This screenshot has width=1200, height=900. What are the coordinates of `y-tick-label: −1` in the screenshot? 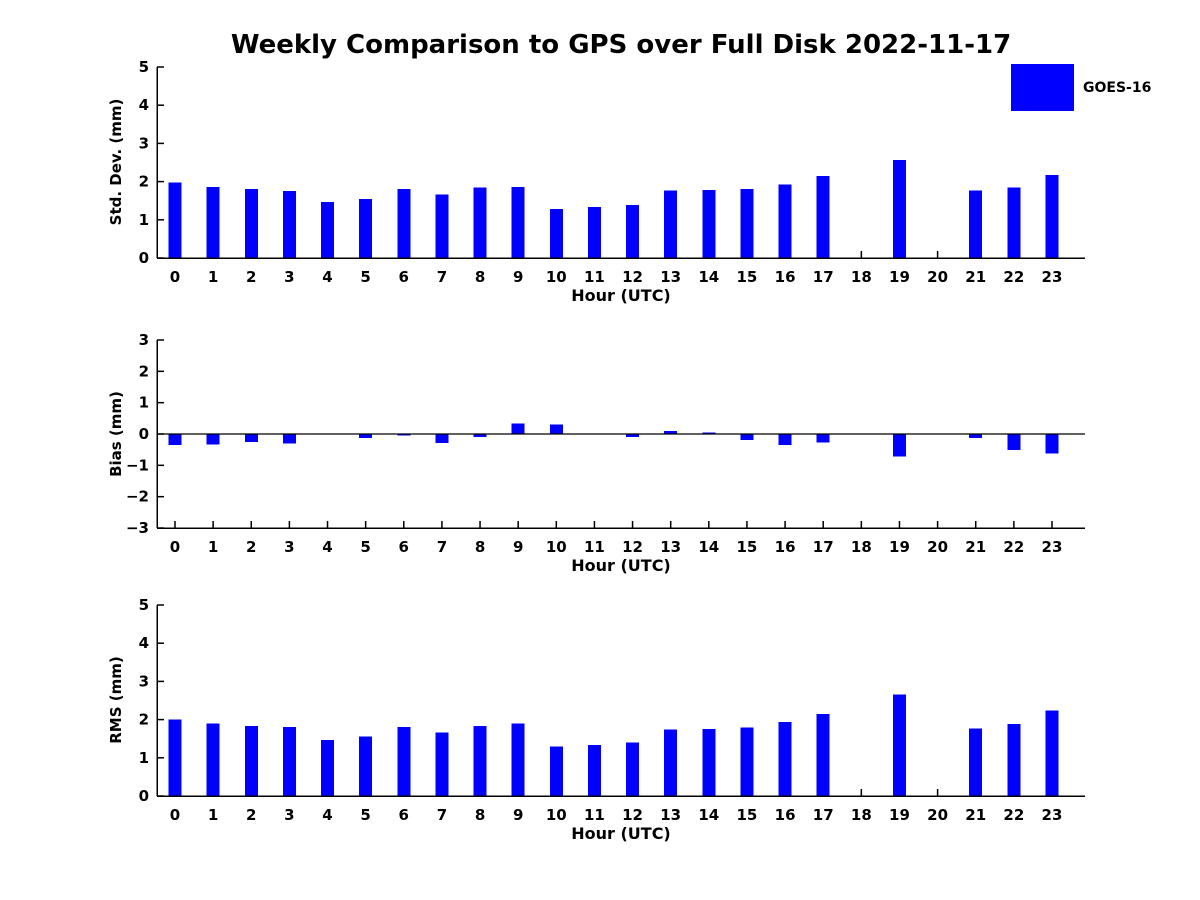 It's located at (137, 465).